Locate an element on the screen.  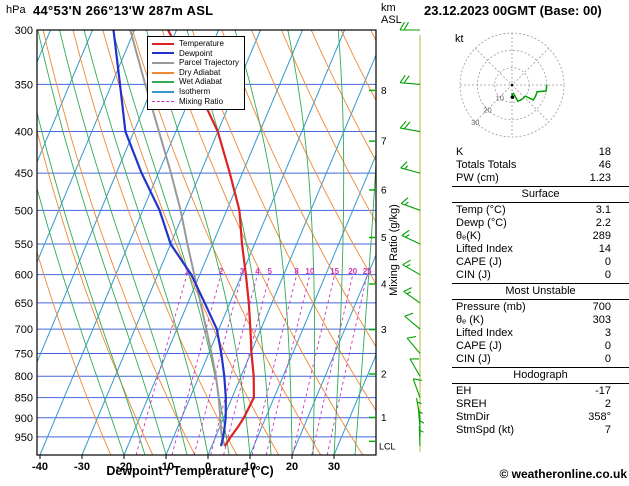
legend-item: Wet Adiabat is located at coordinates (195, 82).